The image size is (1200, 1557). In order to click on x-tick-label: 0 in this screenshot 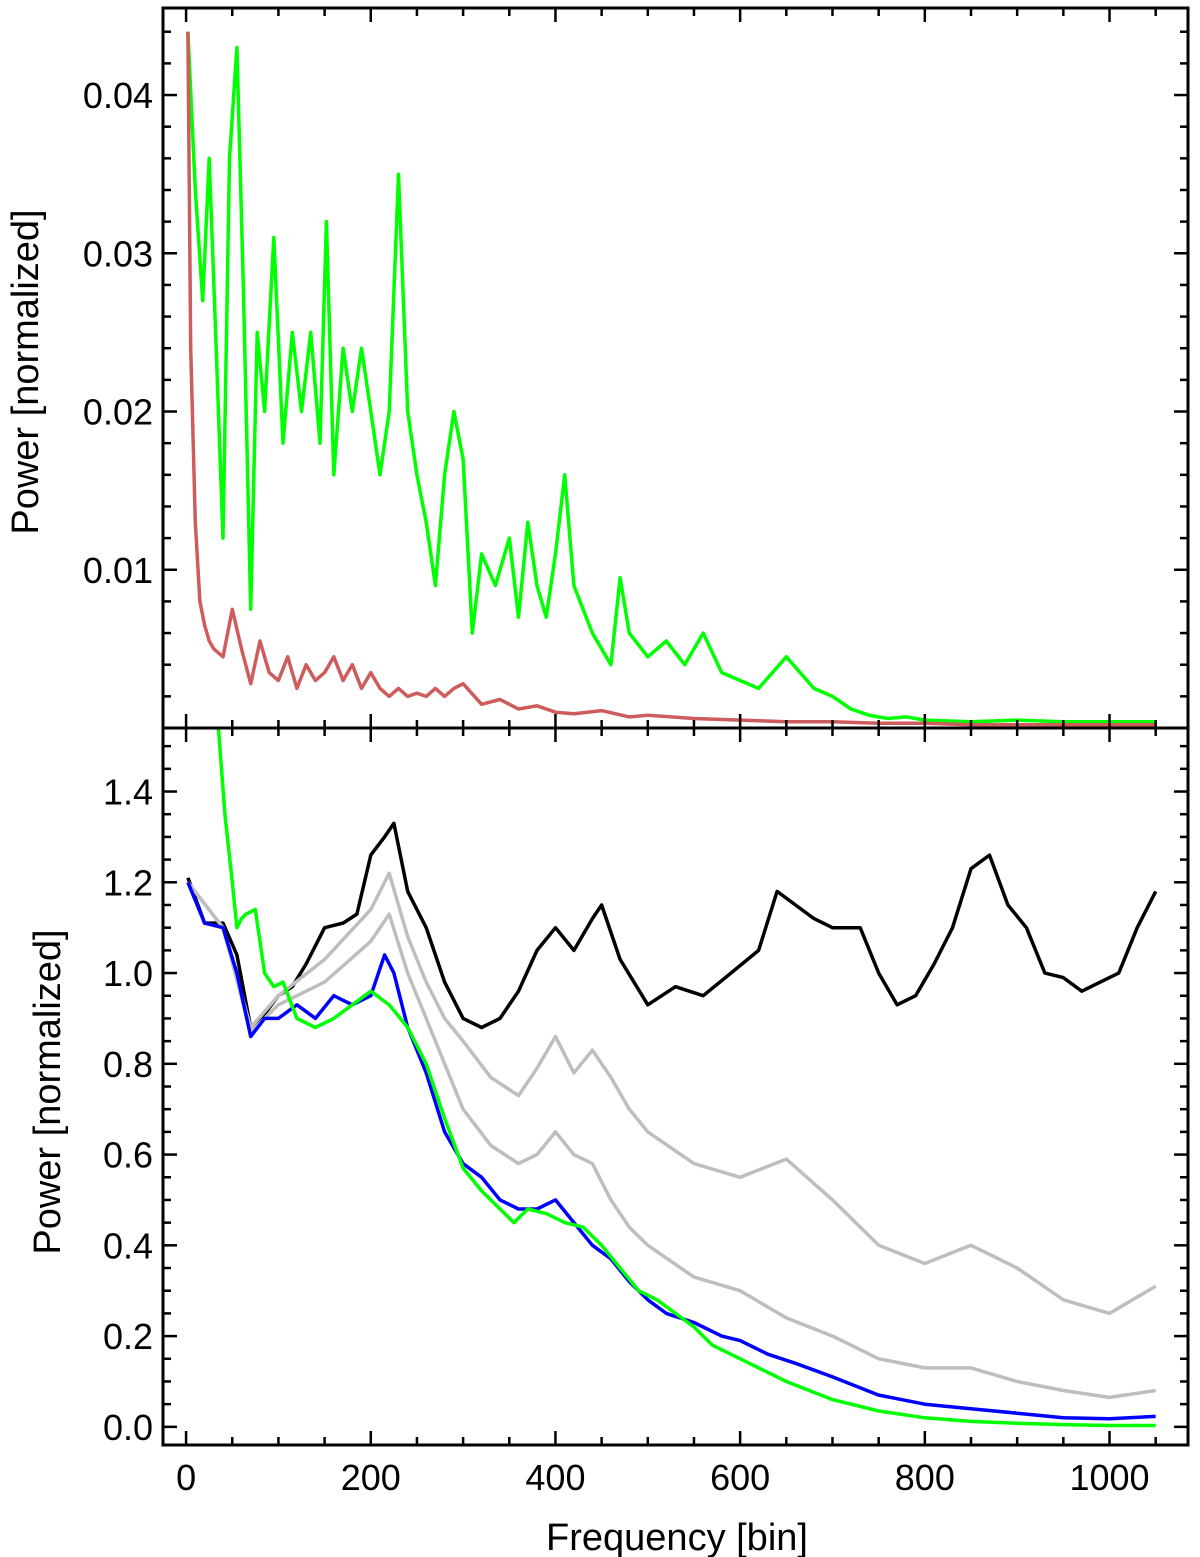, I will do `click(186, 1477)`.